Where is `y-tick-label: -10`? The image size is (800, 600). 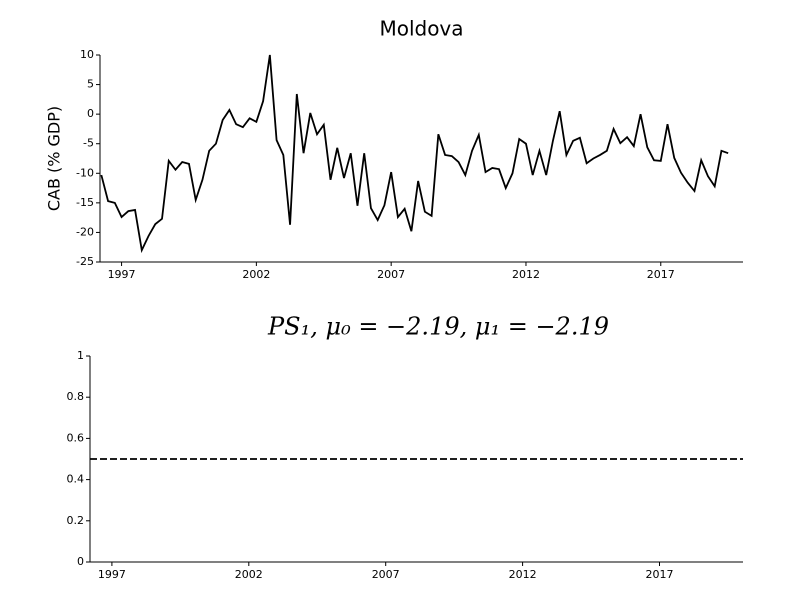
y-tick-label: -10 is located at coordinates (85, 172).